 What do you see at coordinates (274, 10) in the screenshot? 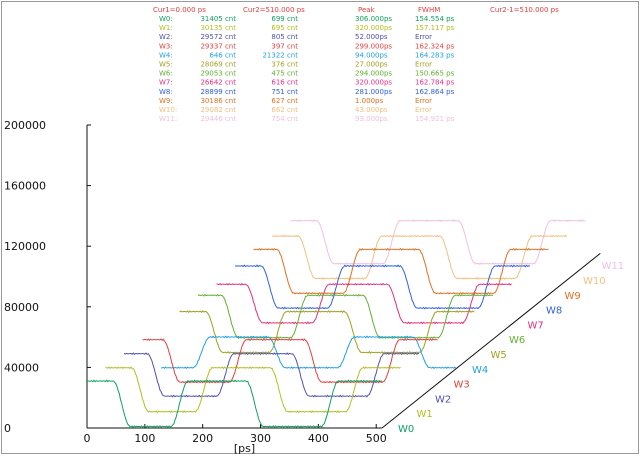
I see `cursor2-header: Cur2=510.000 ps` at bounding box center [274, 10].